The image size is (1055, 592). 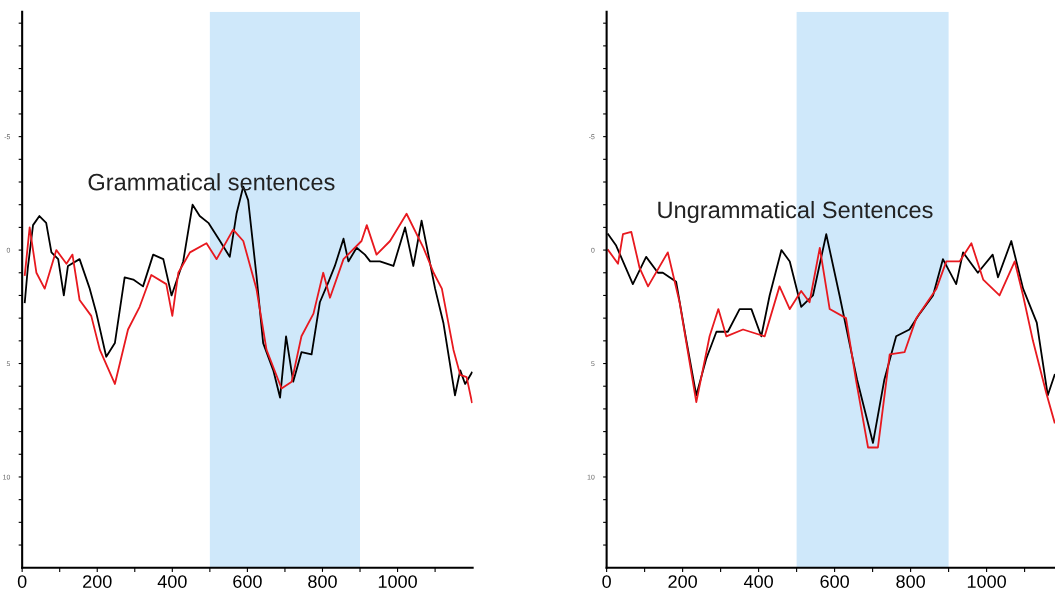 What do you see at coordinates (795, 211) in the screenshot?
I see `text: Ungrammatical Sentences` at bounding box center [795, 211].